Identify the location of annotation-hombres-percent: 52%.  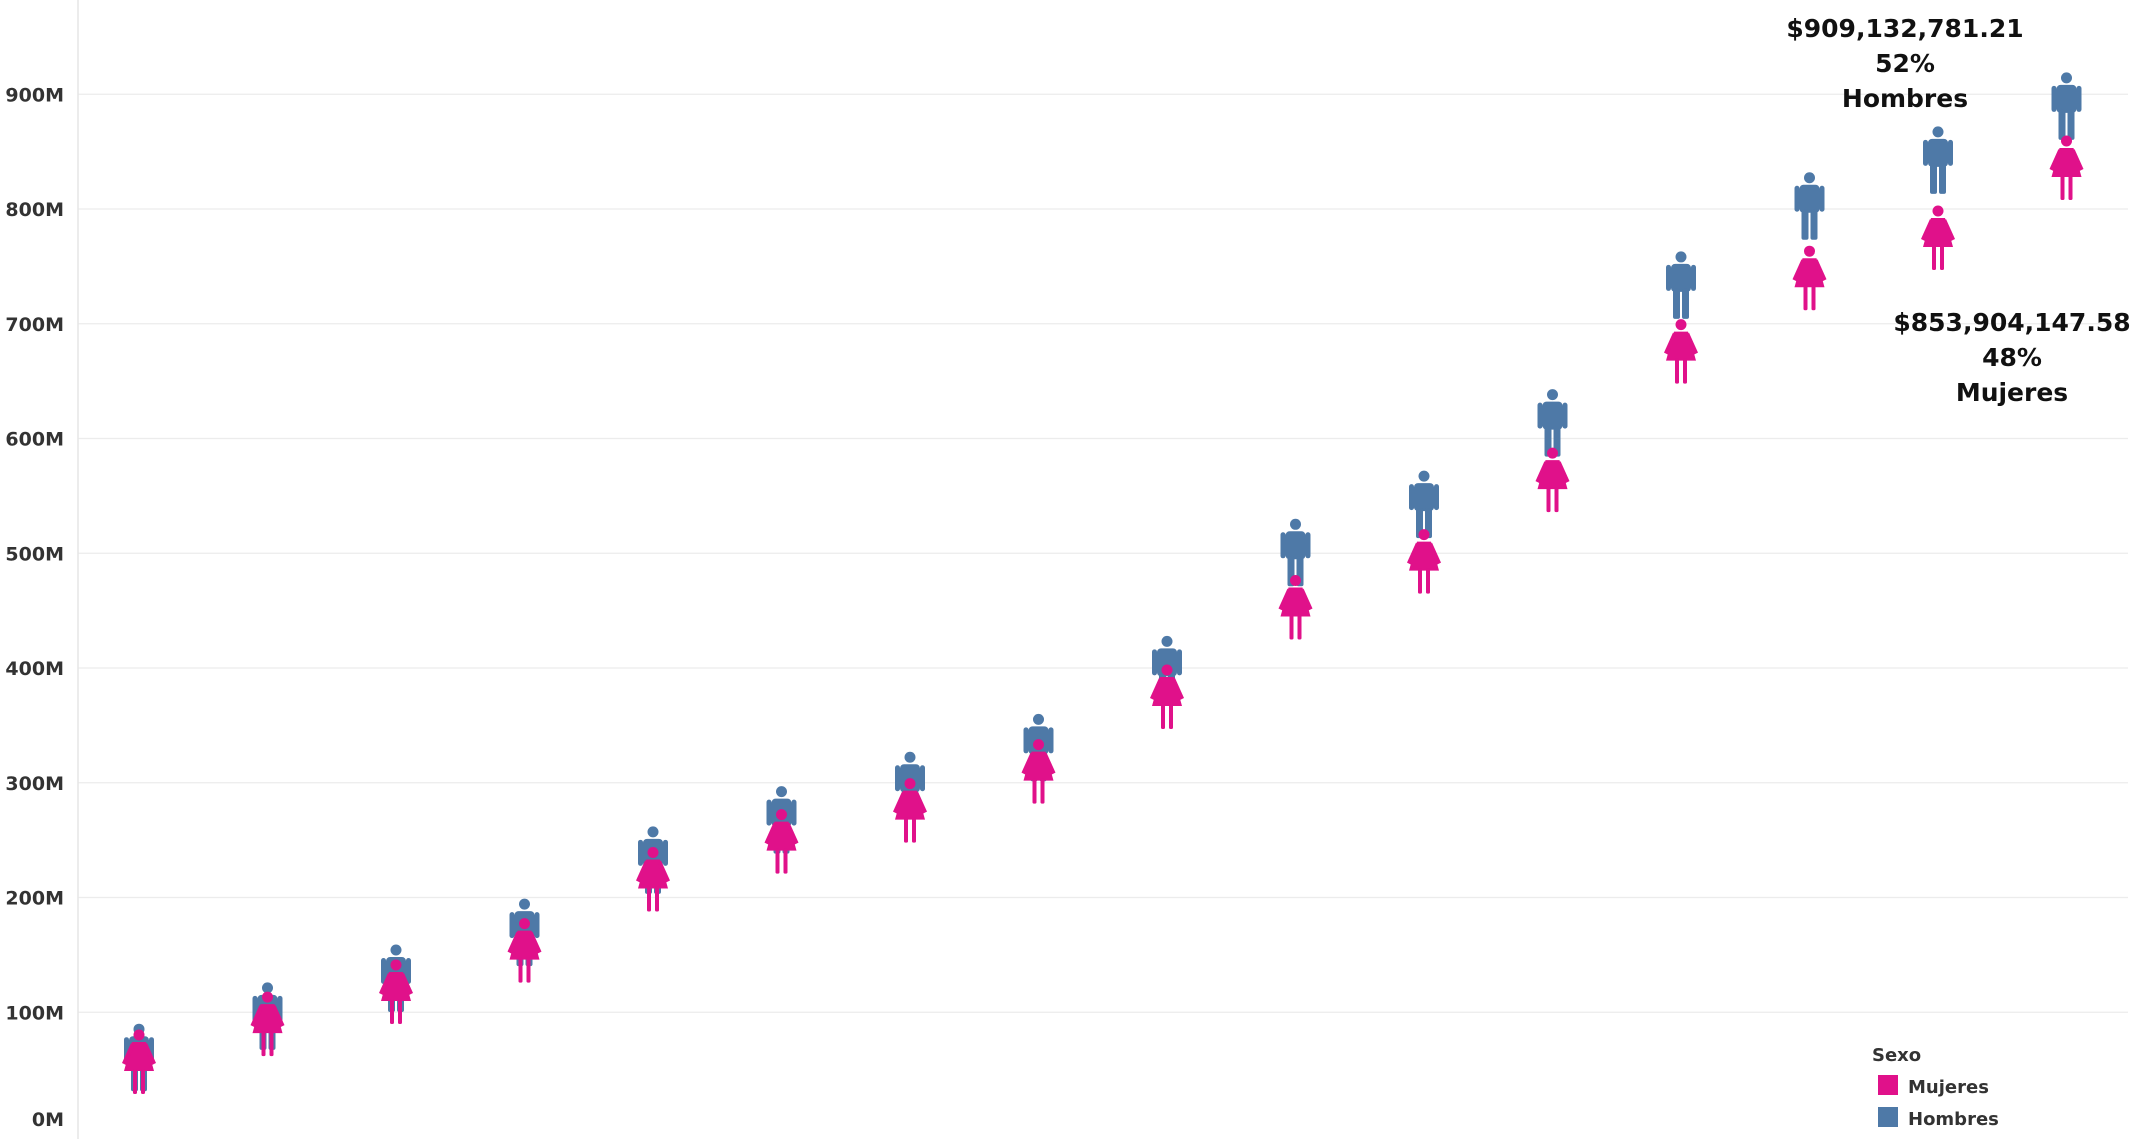
(1905, 63).